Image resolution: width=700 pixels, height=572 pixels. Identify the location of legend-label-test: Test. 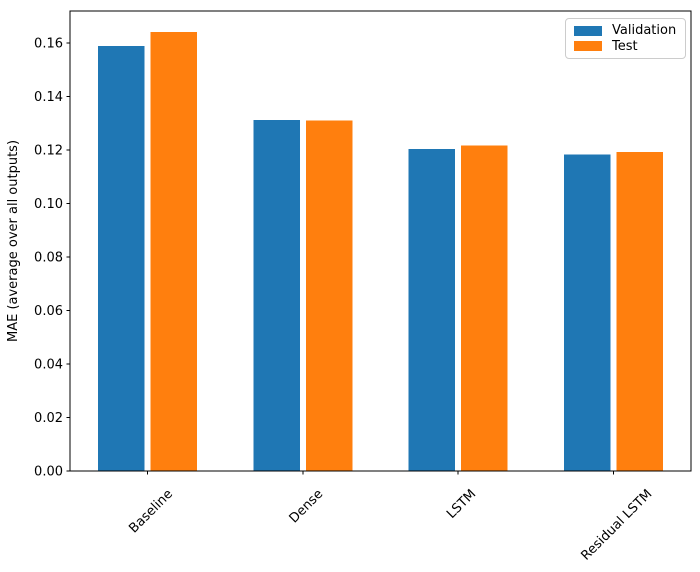
(625, 46).